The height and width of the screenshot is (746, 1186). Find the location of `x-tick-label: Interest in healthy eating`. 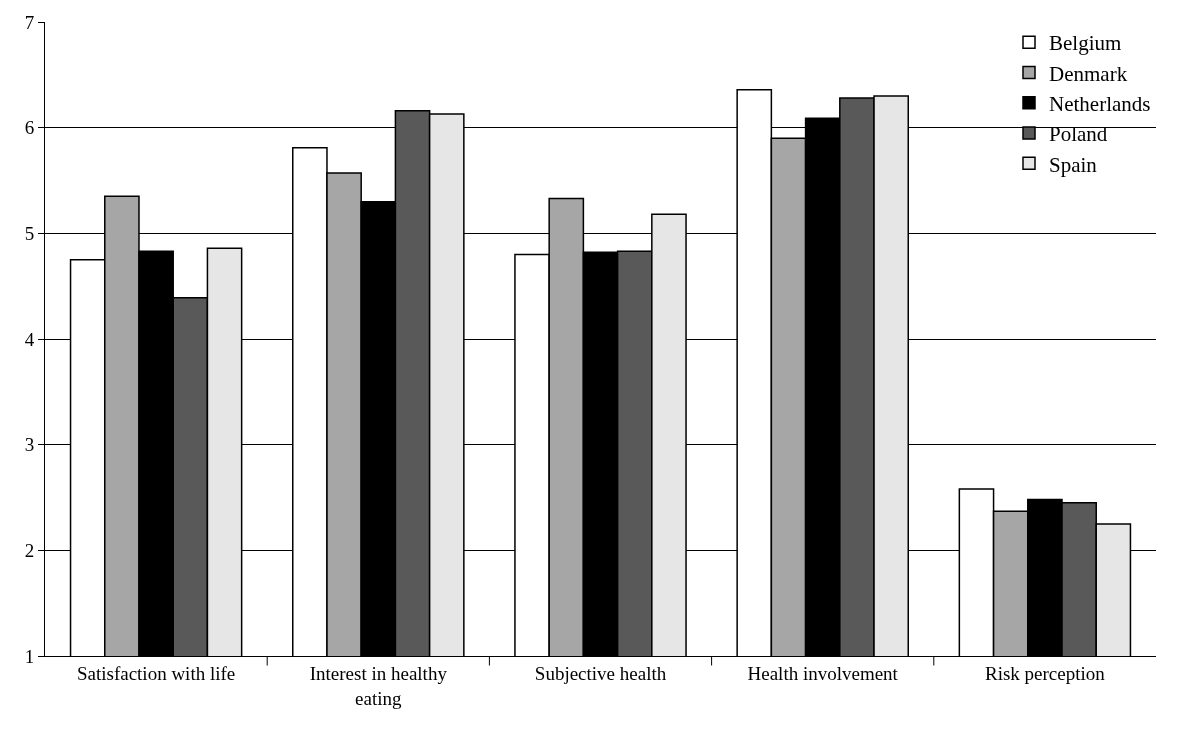

x-tick-label: Interest in healthy eating is located at coordinates (378, 685).